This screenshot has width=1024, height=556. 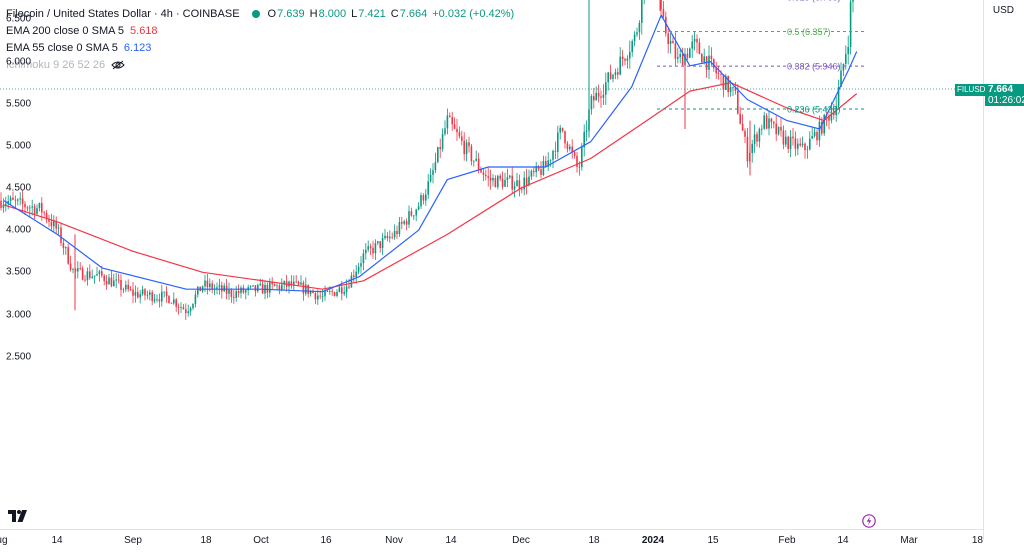 What do you see at coordinates (62, 47) in the screenshot?
I see `ema55-name: EMA 55 close 0 SMA 5` at bounding box center [62, 47].